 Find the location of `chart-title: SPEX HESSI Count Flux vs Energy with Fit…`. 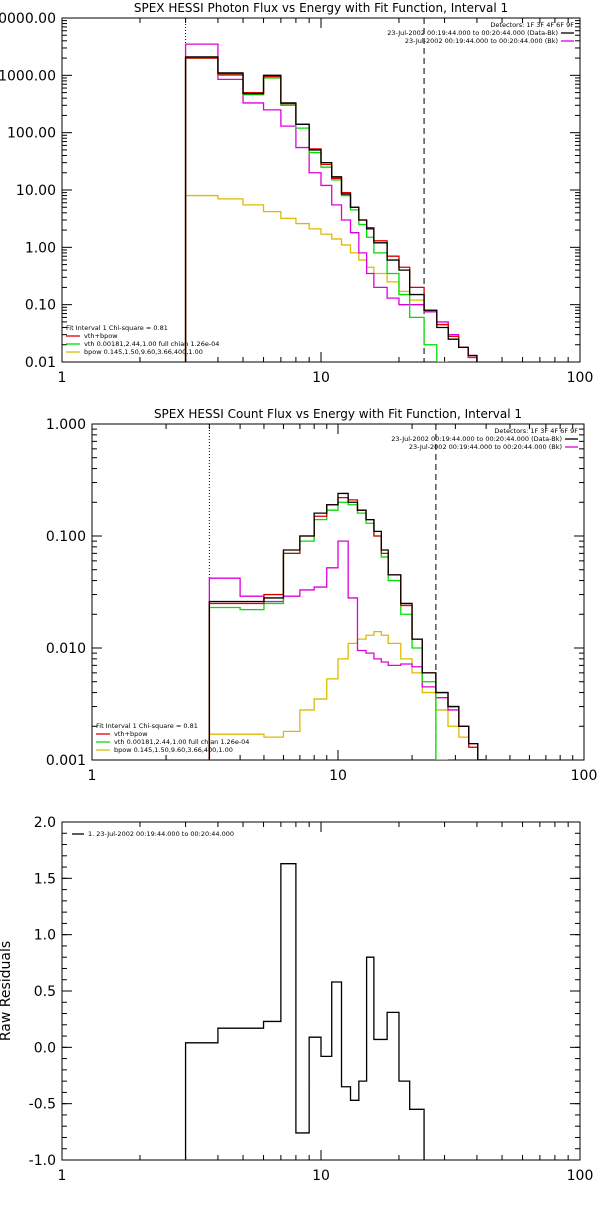

chart-title: SPEX HESSI Count Flux vs Energy with Fit… is located at coordinates (338, 414).